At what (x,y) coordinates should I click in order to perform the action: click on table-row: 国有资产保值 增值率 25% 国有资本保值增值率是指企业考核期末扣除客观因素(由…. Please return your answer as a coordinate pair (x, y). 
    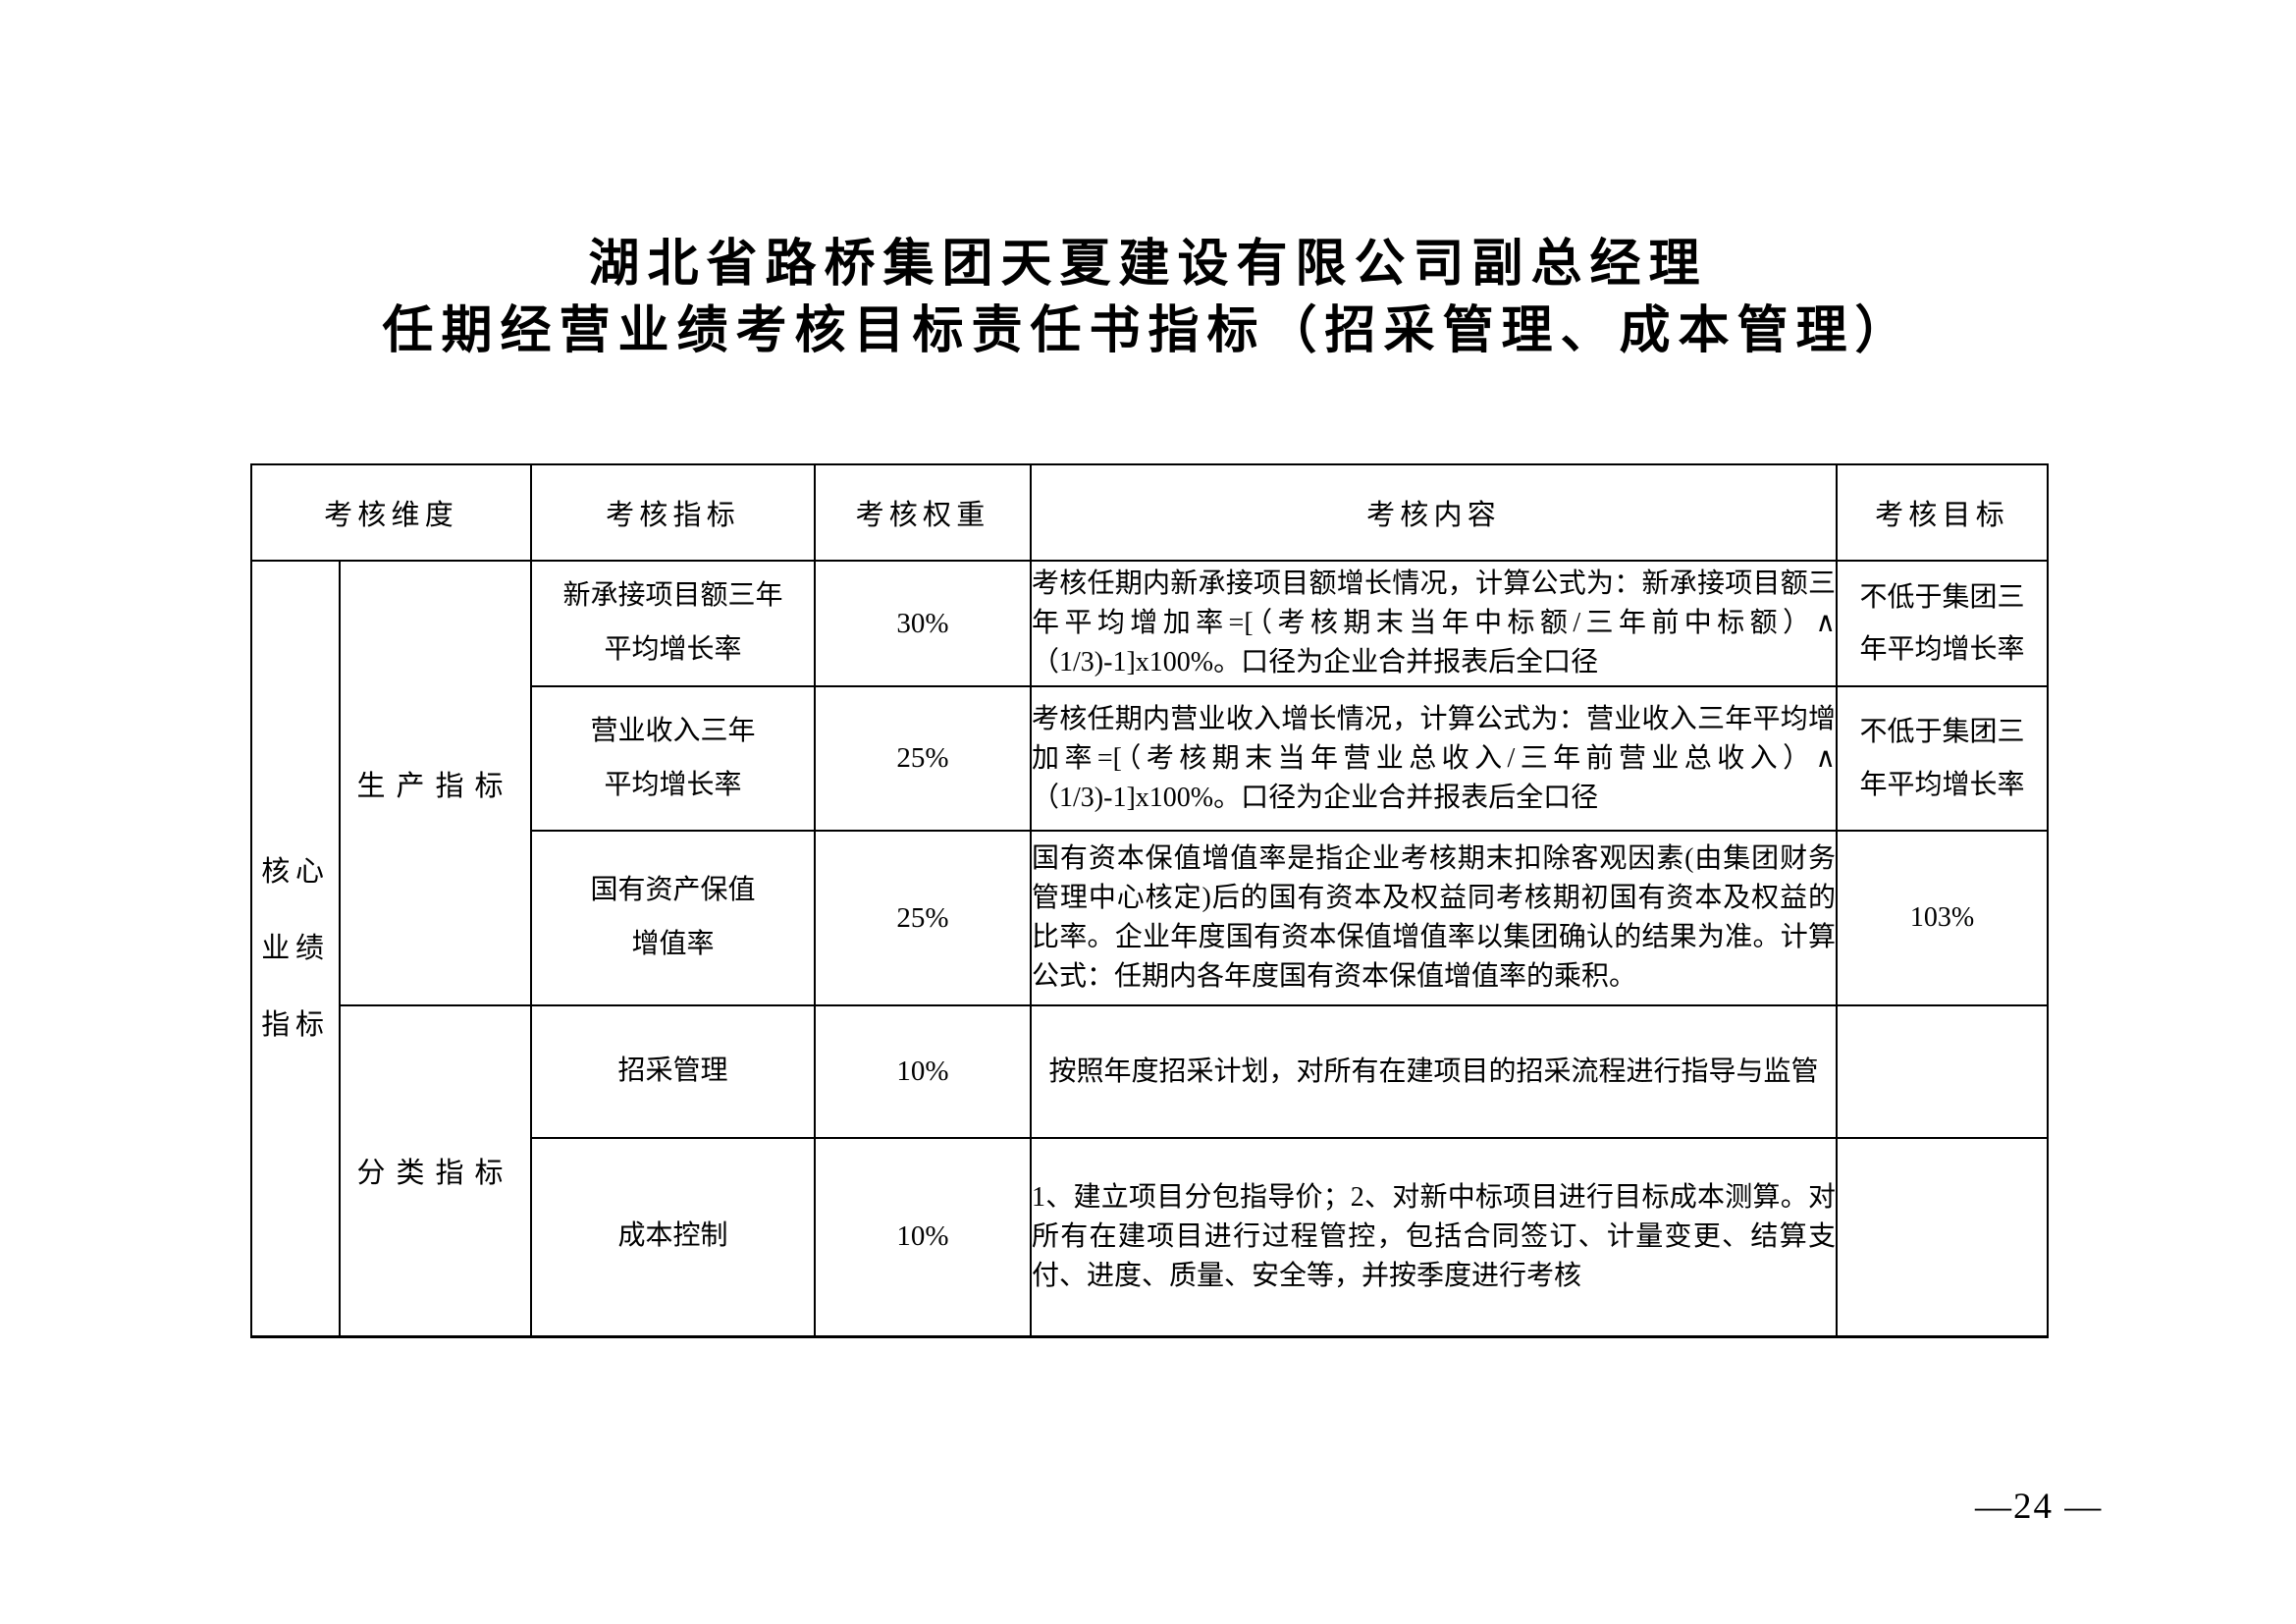
    Looking at the image, I should click on (1150, 918).